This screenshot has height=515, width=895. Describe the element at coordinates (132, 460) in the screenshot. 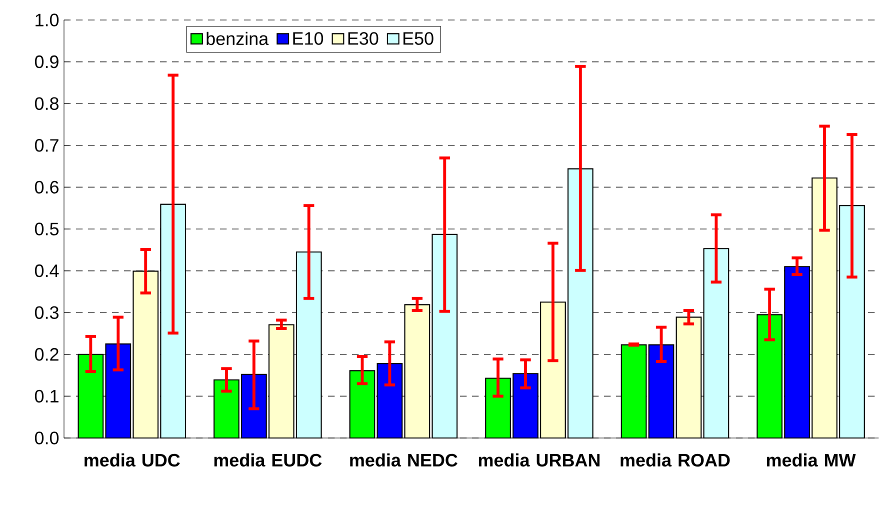

I see `x-tick-label: media UDC` at that location.